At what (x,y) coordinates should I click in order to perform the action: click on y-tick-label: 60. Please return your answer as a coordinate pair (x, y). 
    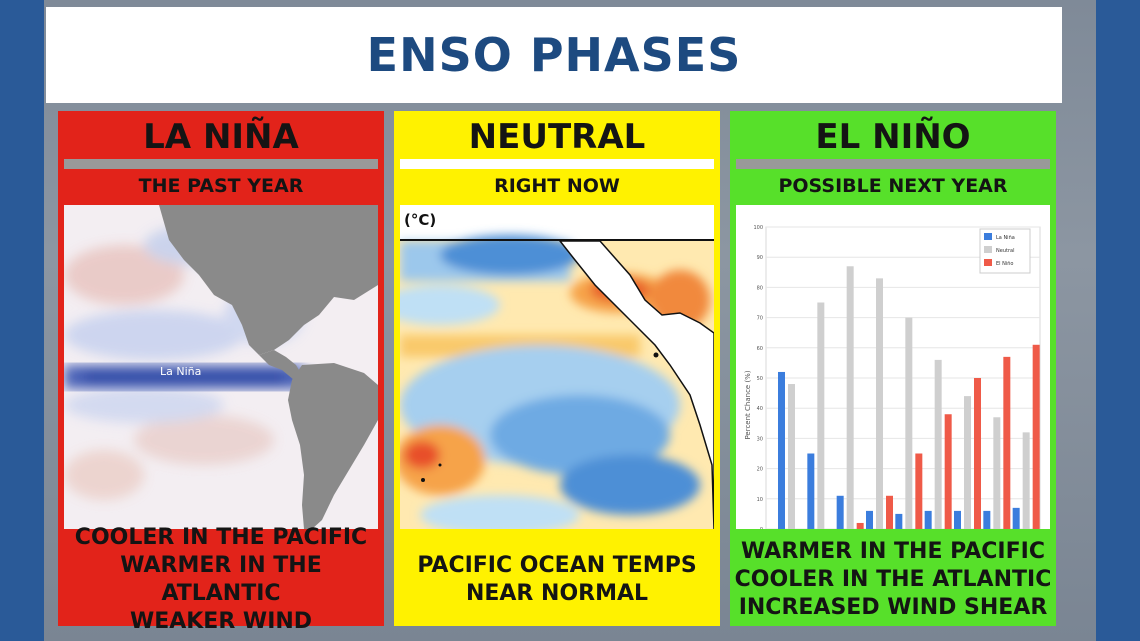
    Looking at the image, I should click on (760, 349).